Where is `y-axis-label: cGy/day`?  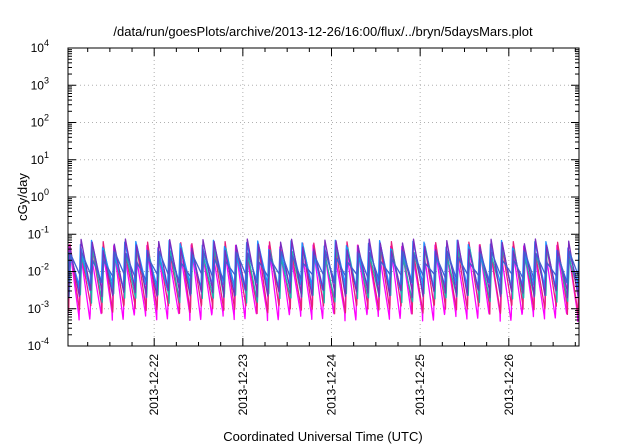
y-axis-label: cGy/day is located at coordinates (22, 197).